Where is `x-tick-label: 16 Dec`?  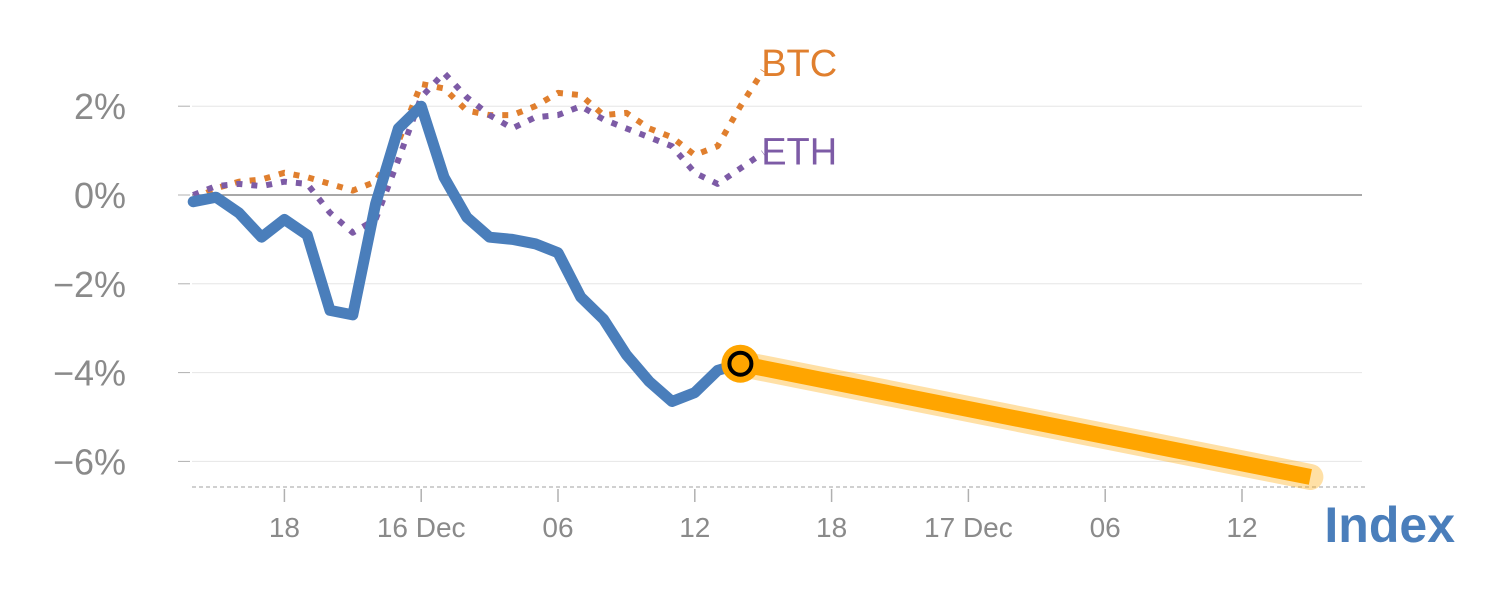
x-tick-label: 16 Dec is located at coordinates (421, 527).